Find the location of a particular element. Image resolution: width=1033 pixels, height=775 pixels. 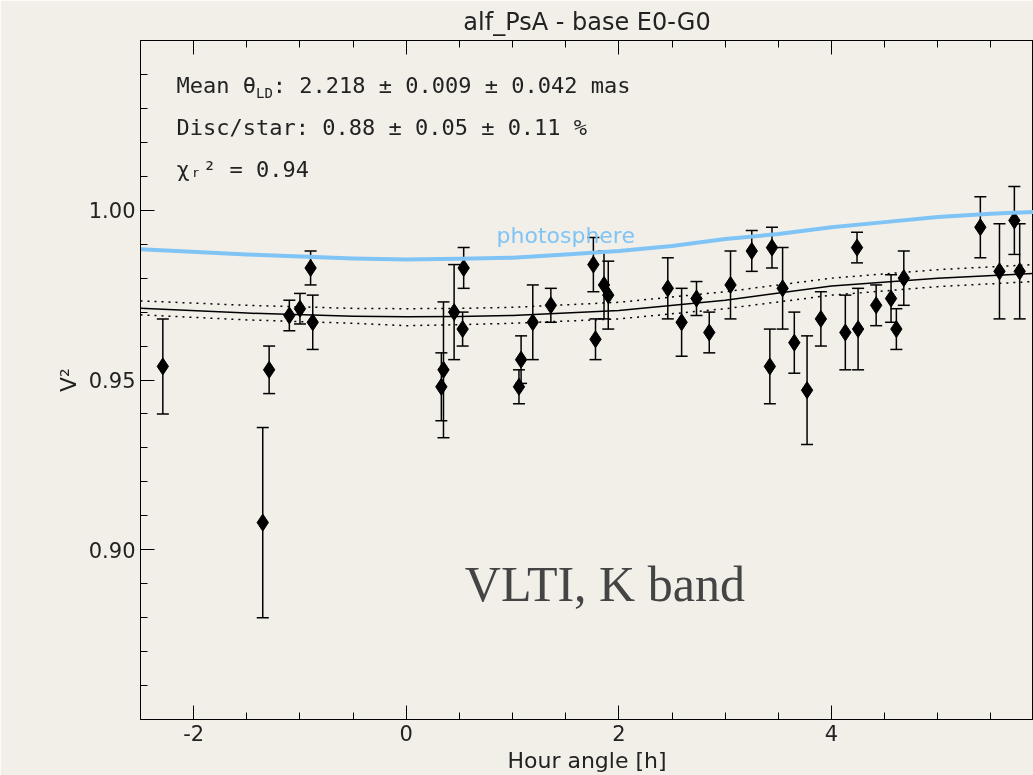

x-tick-label: 2 is located at coordinates (619, 733).